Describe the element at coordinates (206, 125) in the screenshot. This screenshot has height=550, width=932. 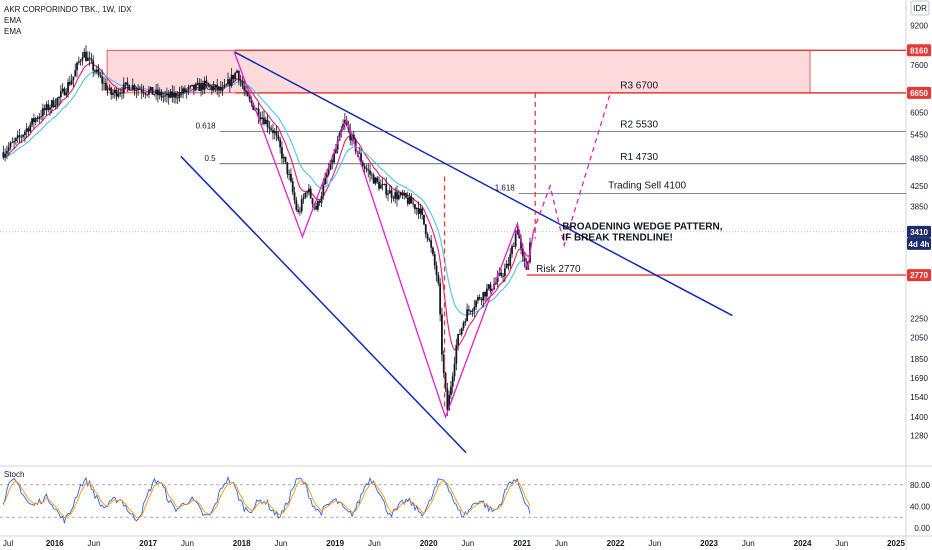
I see `fib-label-0.618: 0.618` at that location.